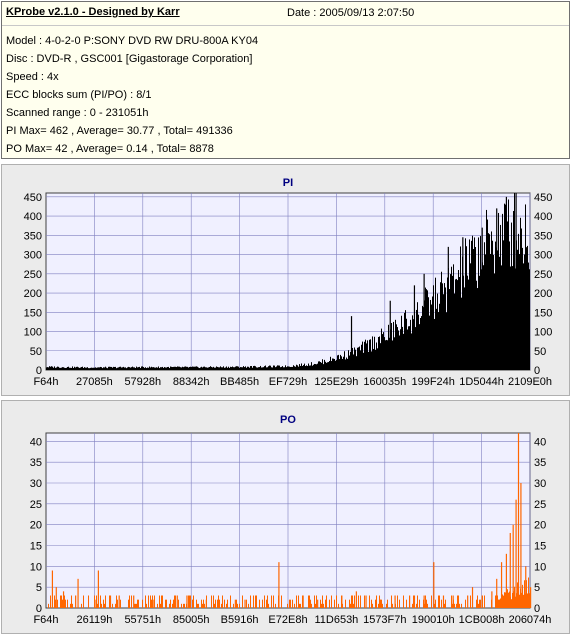  I want to click on y-tick-label-right: 0, so click(537, 371).